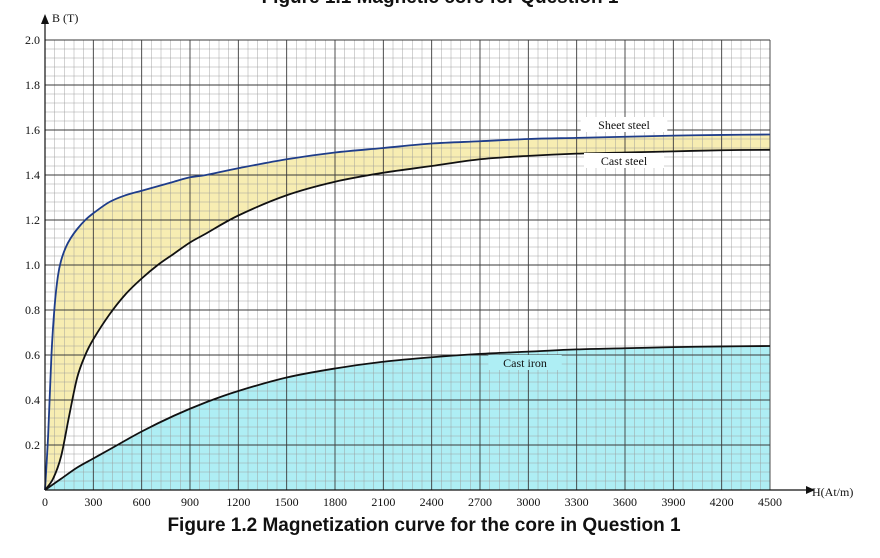  What do you see at coordinates (440, 4) in the screenshot?
I see `figure-top-caption: Figure 1.1 Magnetic core for Question 1` at bounding box center [440, 4].